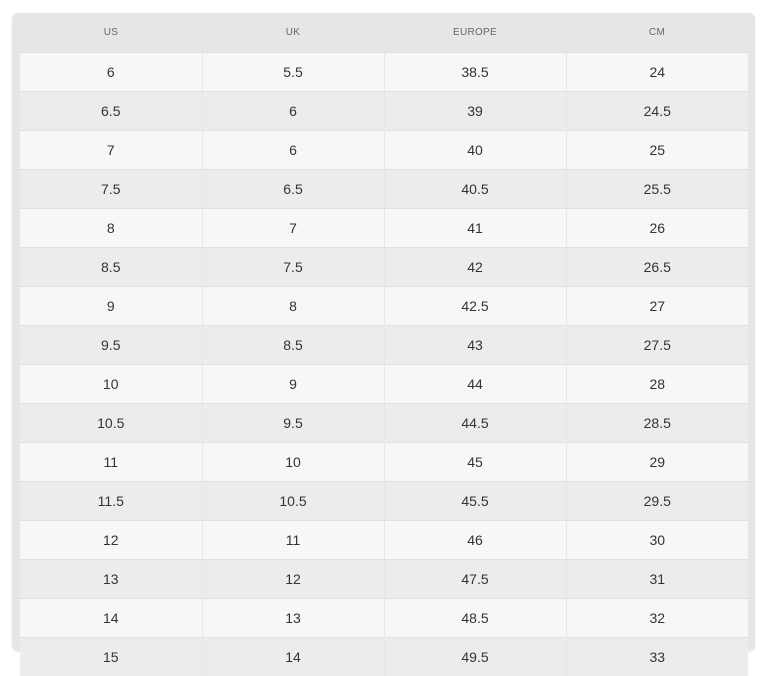 This screenshot has height=676, width=763. I want to click on cell-us: 9.5, so click(111, 345).